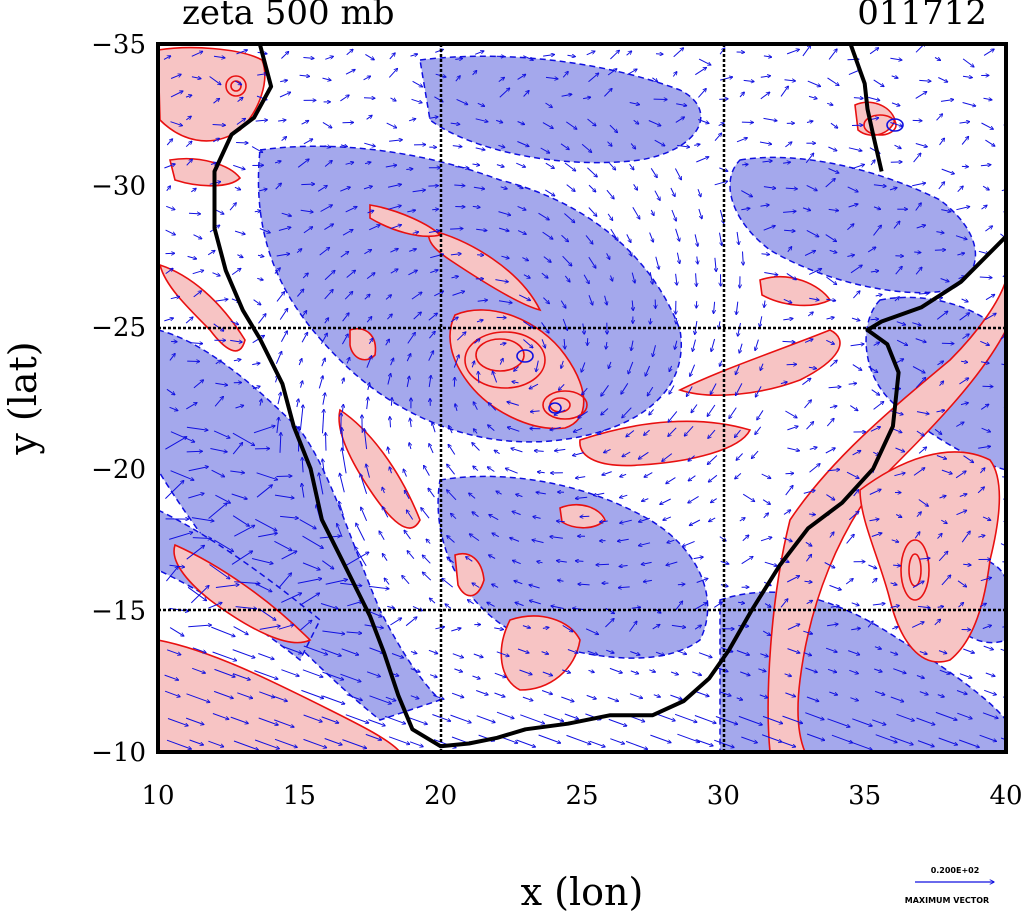 The width and height of the screenshot is (1030, 913). What do you see at coordinates (118, 470) in the screenshot?
I see `y-tick-label: −20` at bounding box center [118, 470].